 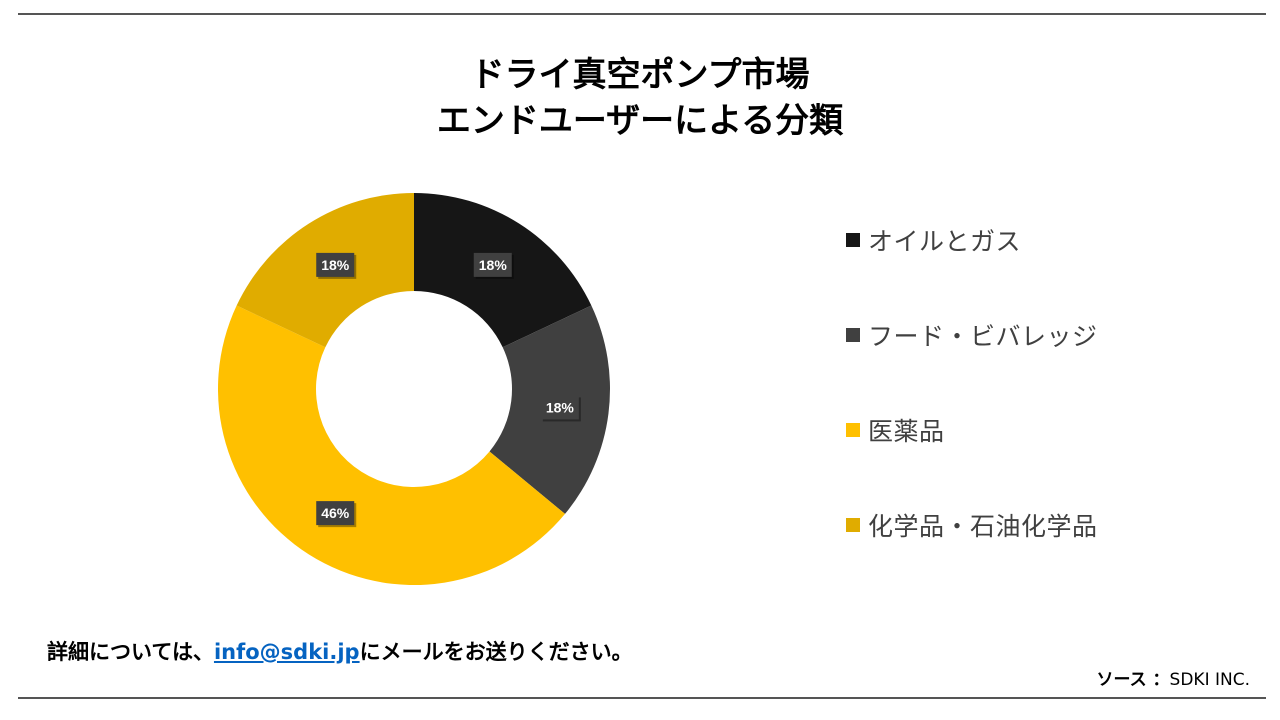 What do you see at coordinates (853, 525) in the screenshot?
I see `legend-swatch-chemicals` at bounding box center [853, 525].